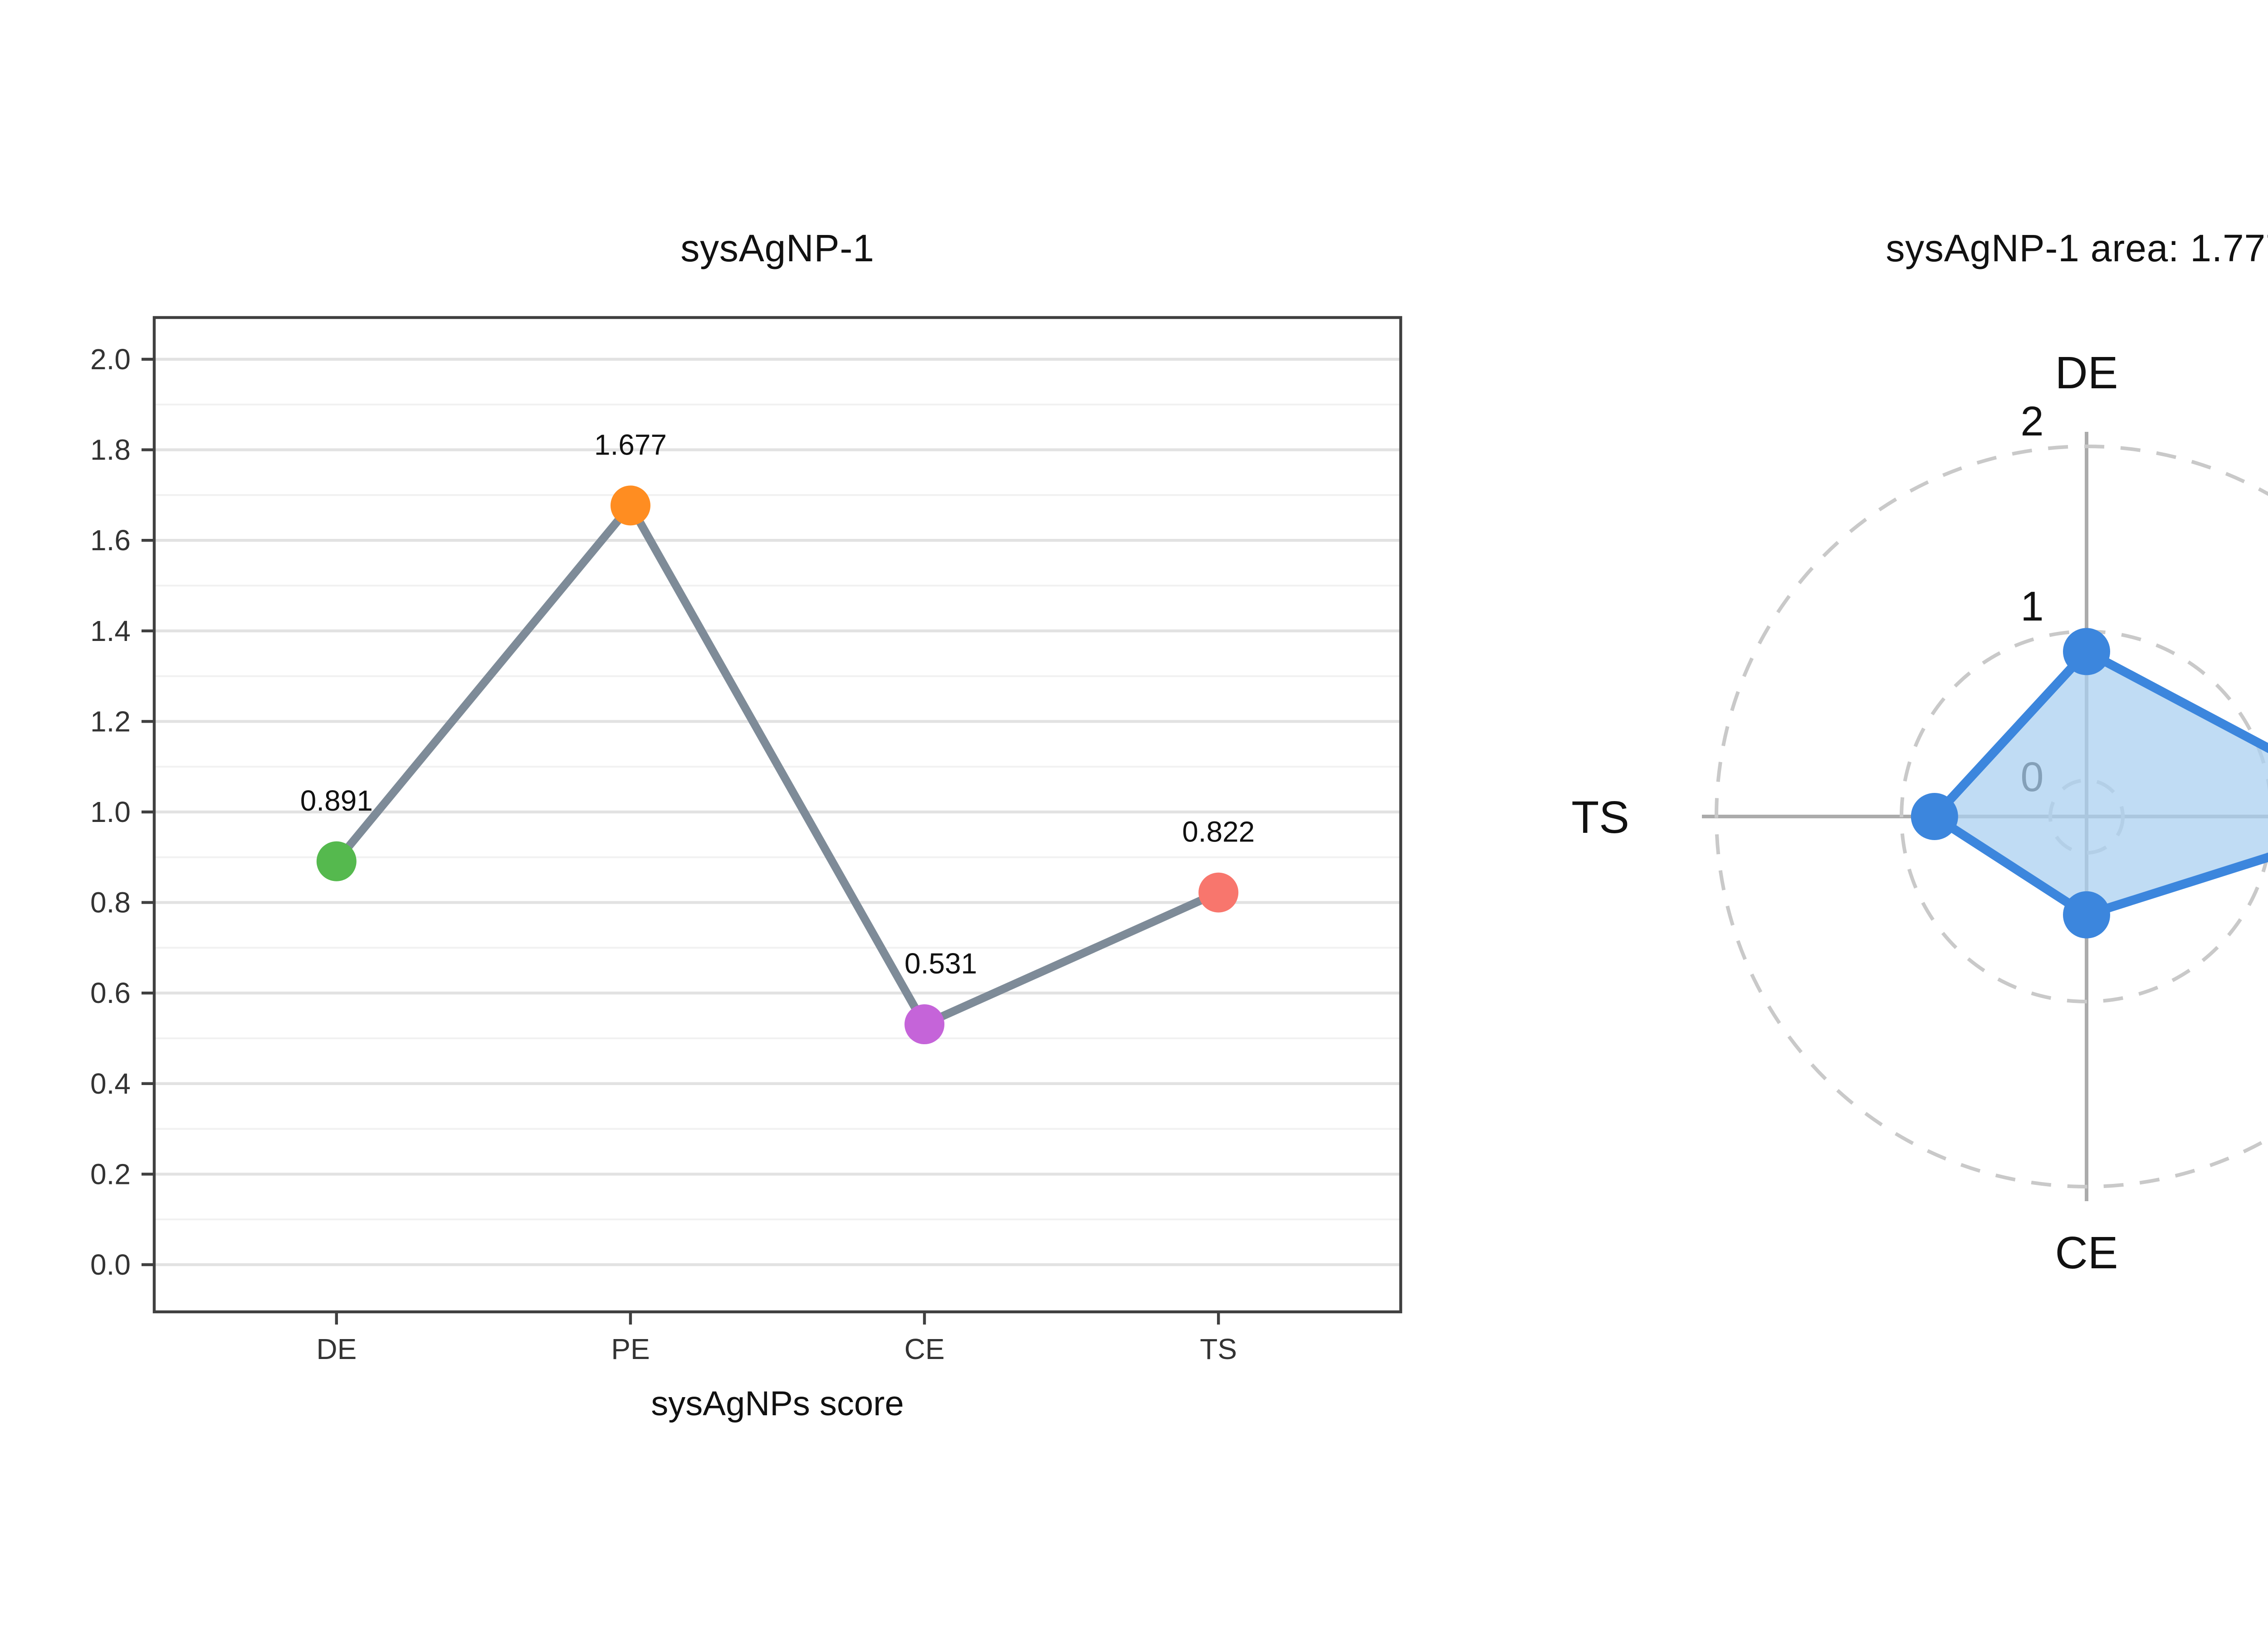 Image resolution: width=2268 pixels, height=1633 pixels. Describe the element at coordinates (111, 450) in the screenshot. I see `y-tick-label: 1.8` at that location.